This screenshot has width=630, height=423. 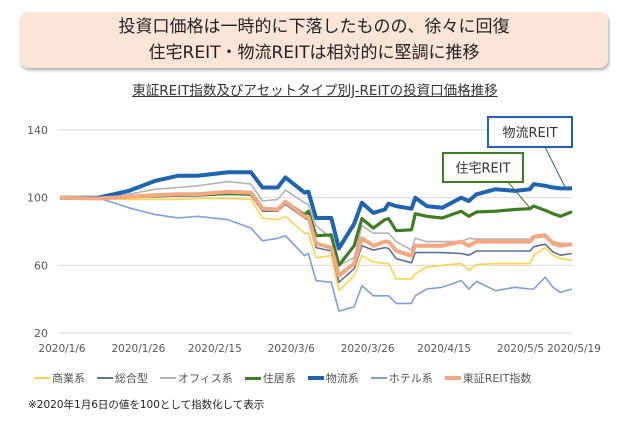 I want to click on legend-label: ホテル系, so click(x=410, y=378).